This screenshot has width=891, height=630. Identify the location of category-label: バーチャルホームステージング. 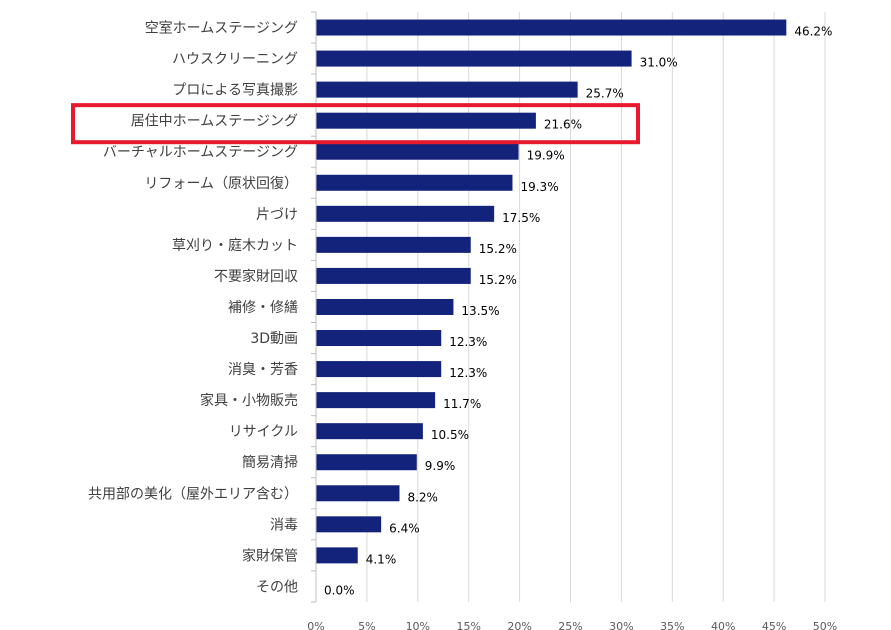
(200, 153).